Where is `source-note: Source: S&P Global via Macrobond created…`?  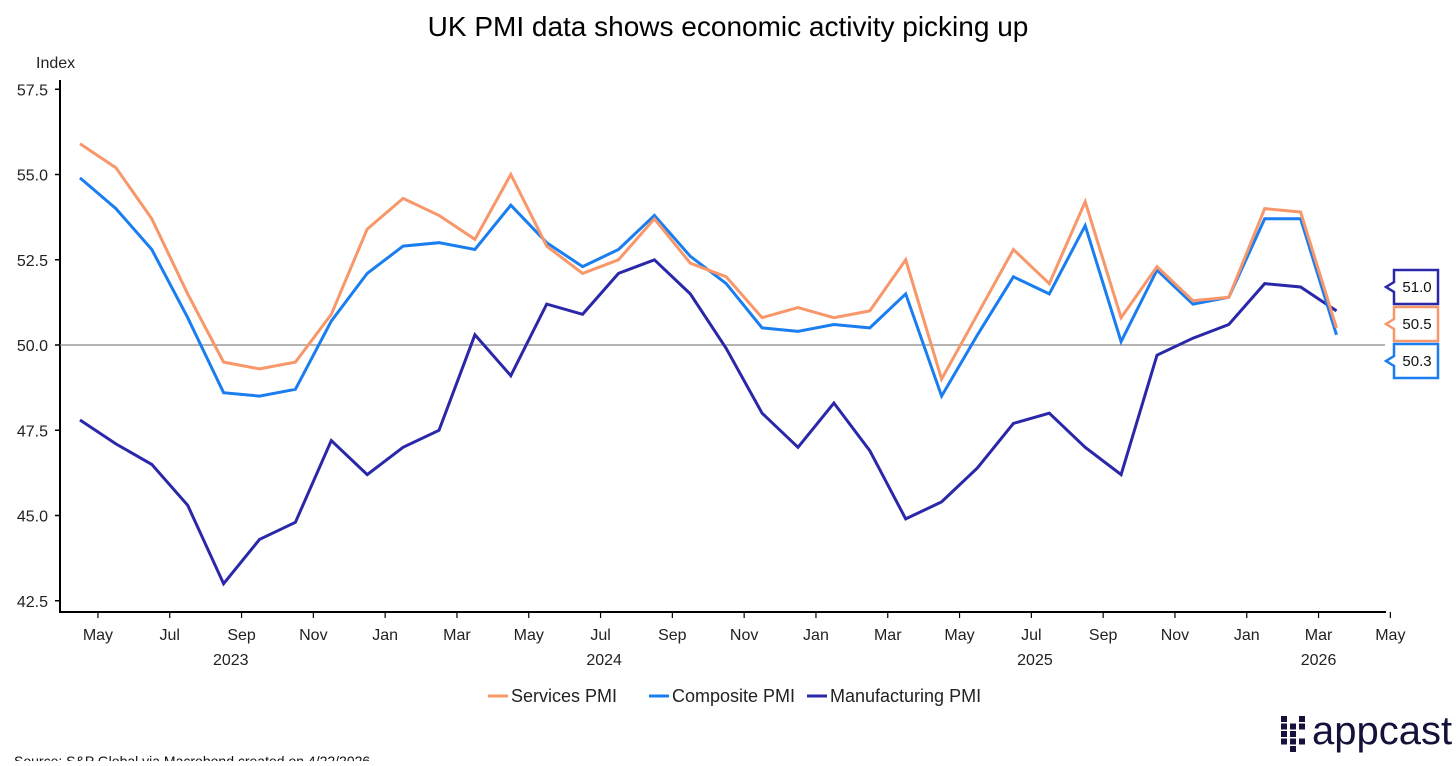
source-note: Source: S&P Global via Macrobond created… is located at coordinates (192, 757).